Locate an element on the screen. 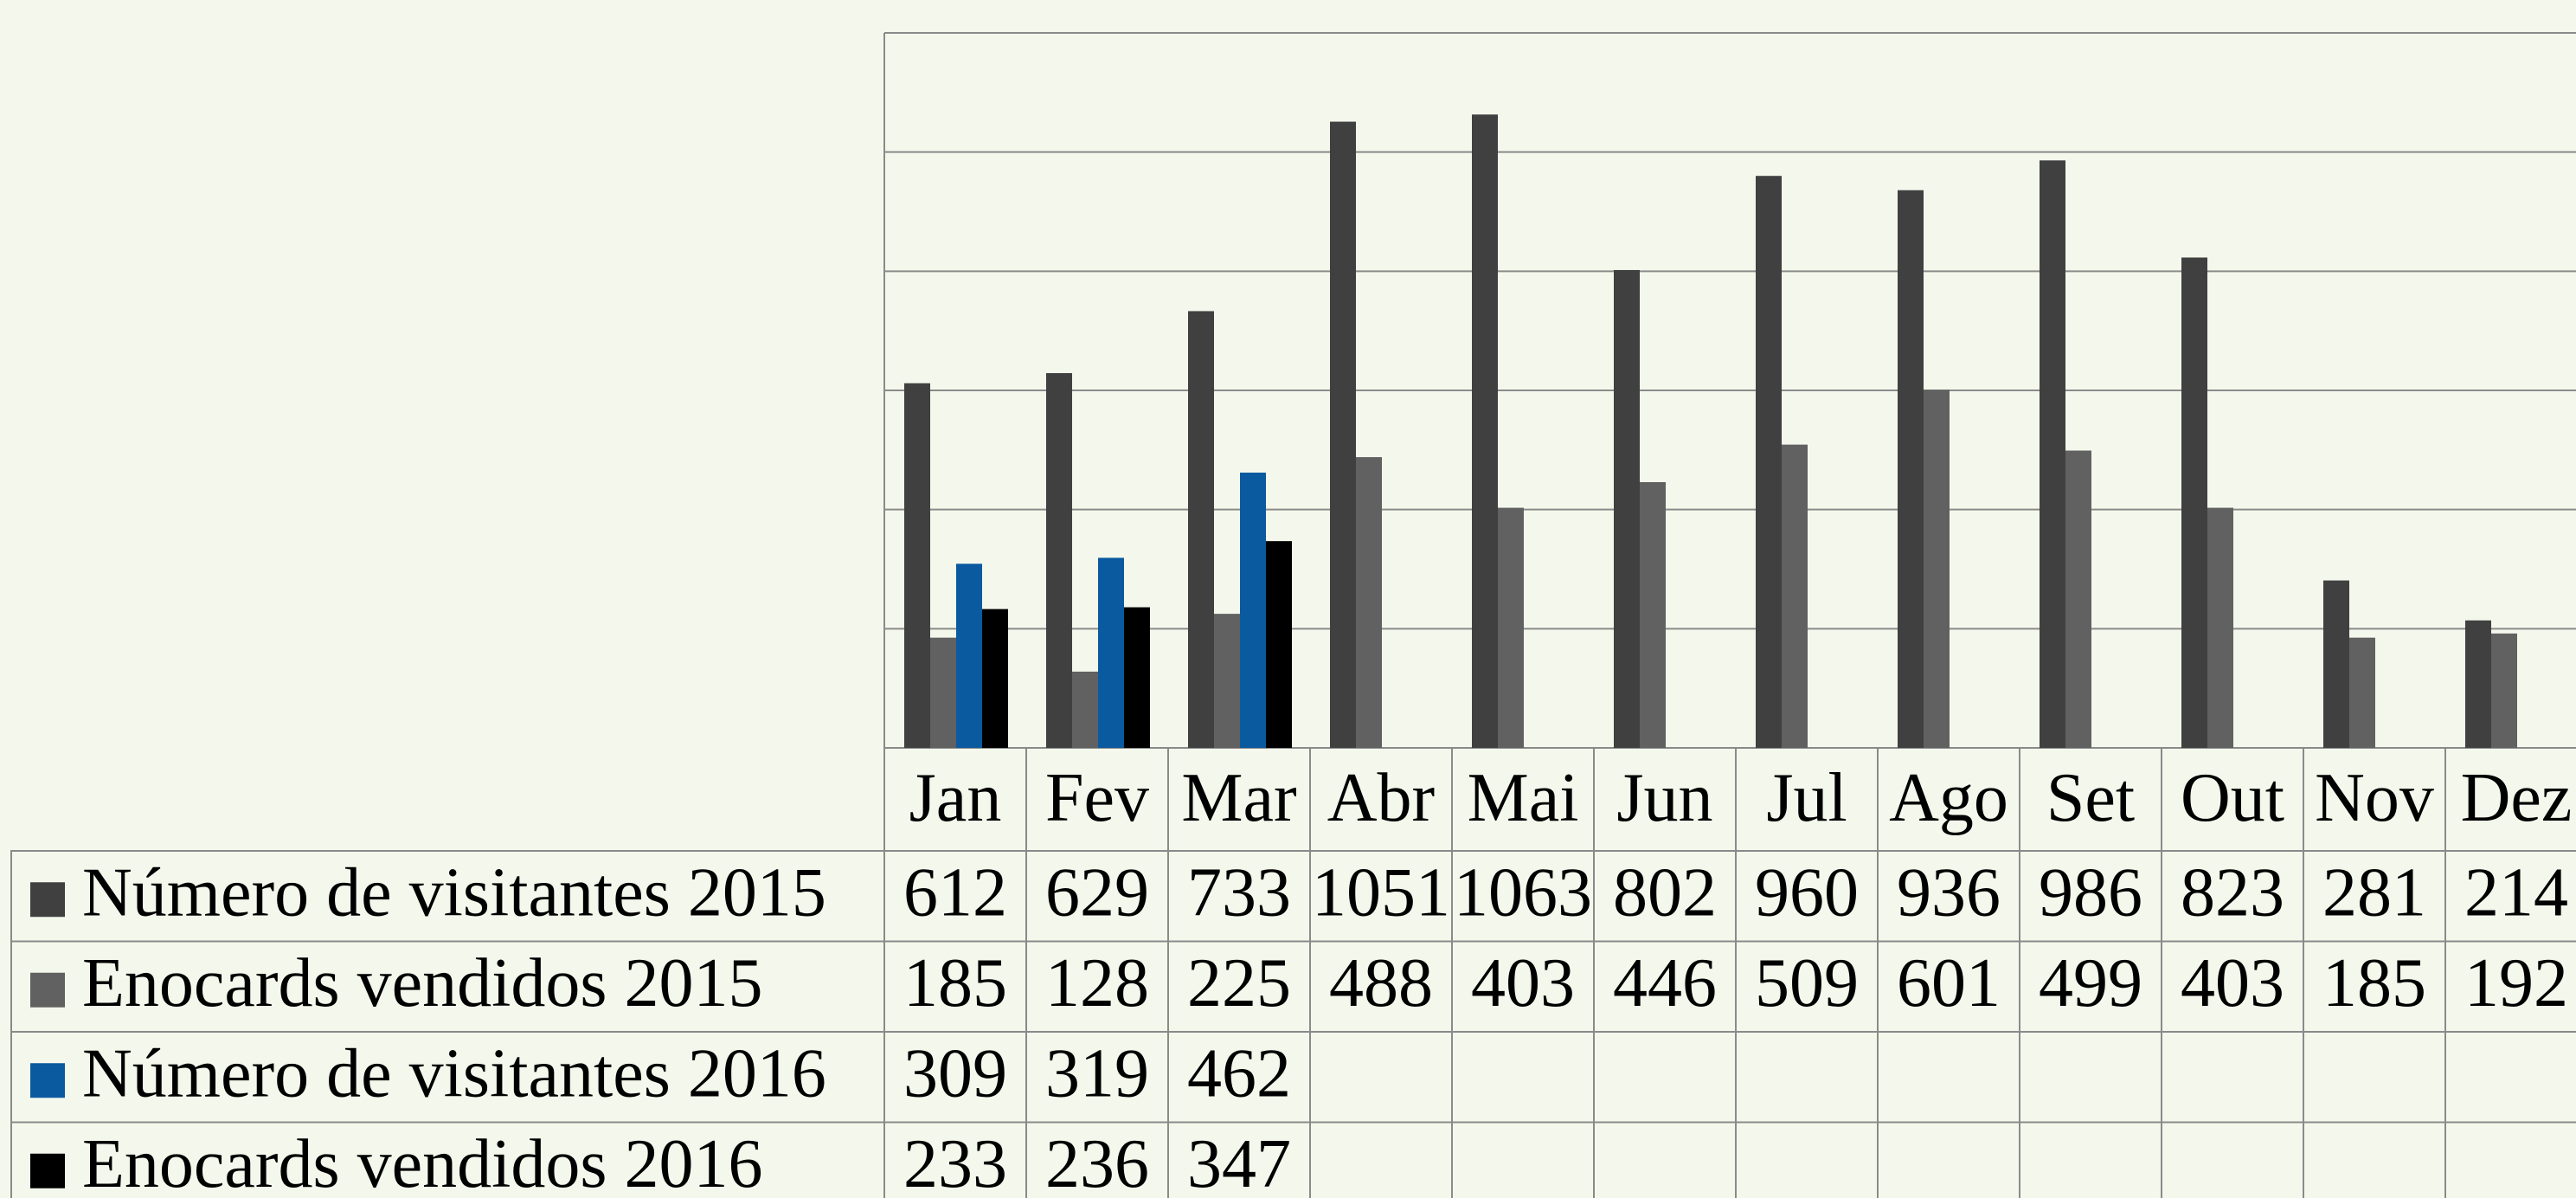 The width and height of the screenshot is (2576, 1198). table-value: 601 is located at coordinates (1949, 983).